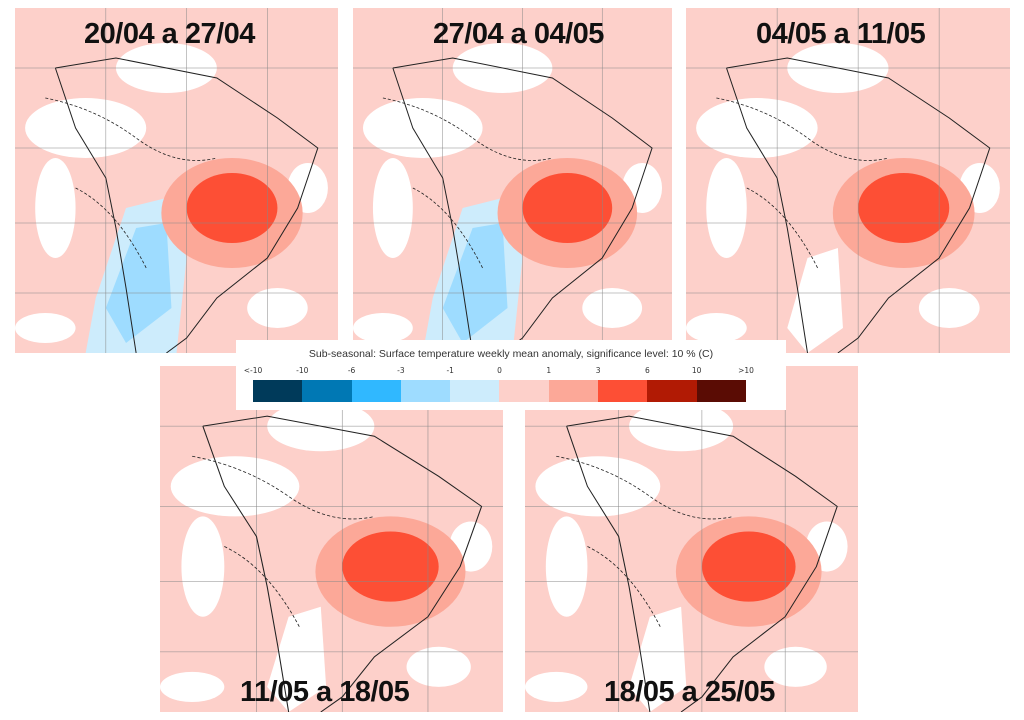 The image size is (1024, 720). Describe the element at coordinates (689, 692) in the screenshot. I see `panel-title-5: 18/05 a 25/05` at that location.